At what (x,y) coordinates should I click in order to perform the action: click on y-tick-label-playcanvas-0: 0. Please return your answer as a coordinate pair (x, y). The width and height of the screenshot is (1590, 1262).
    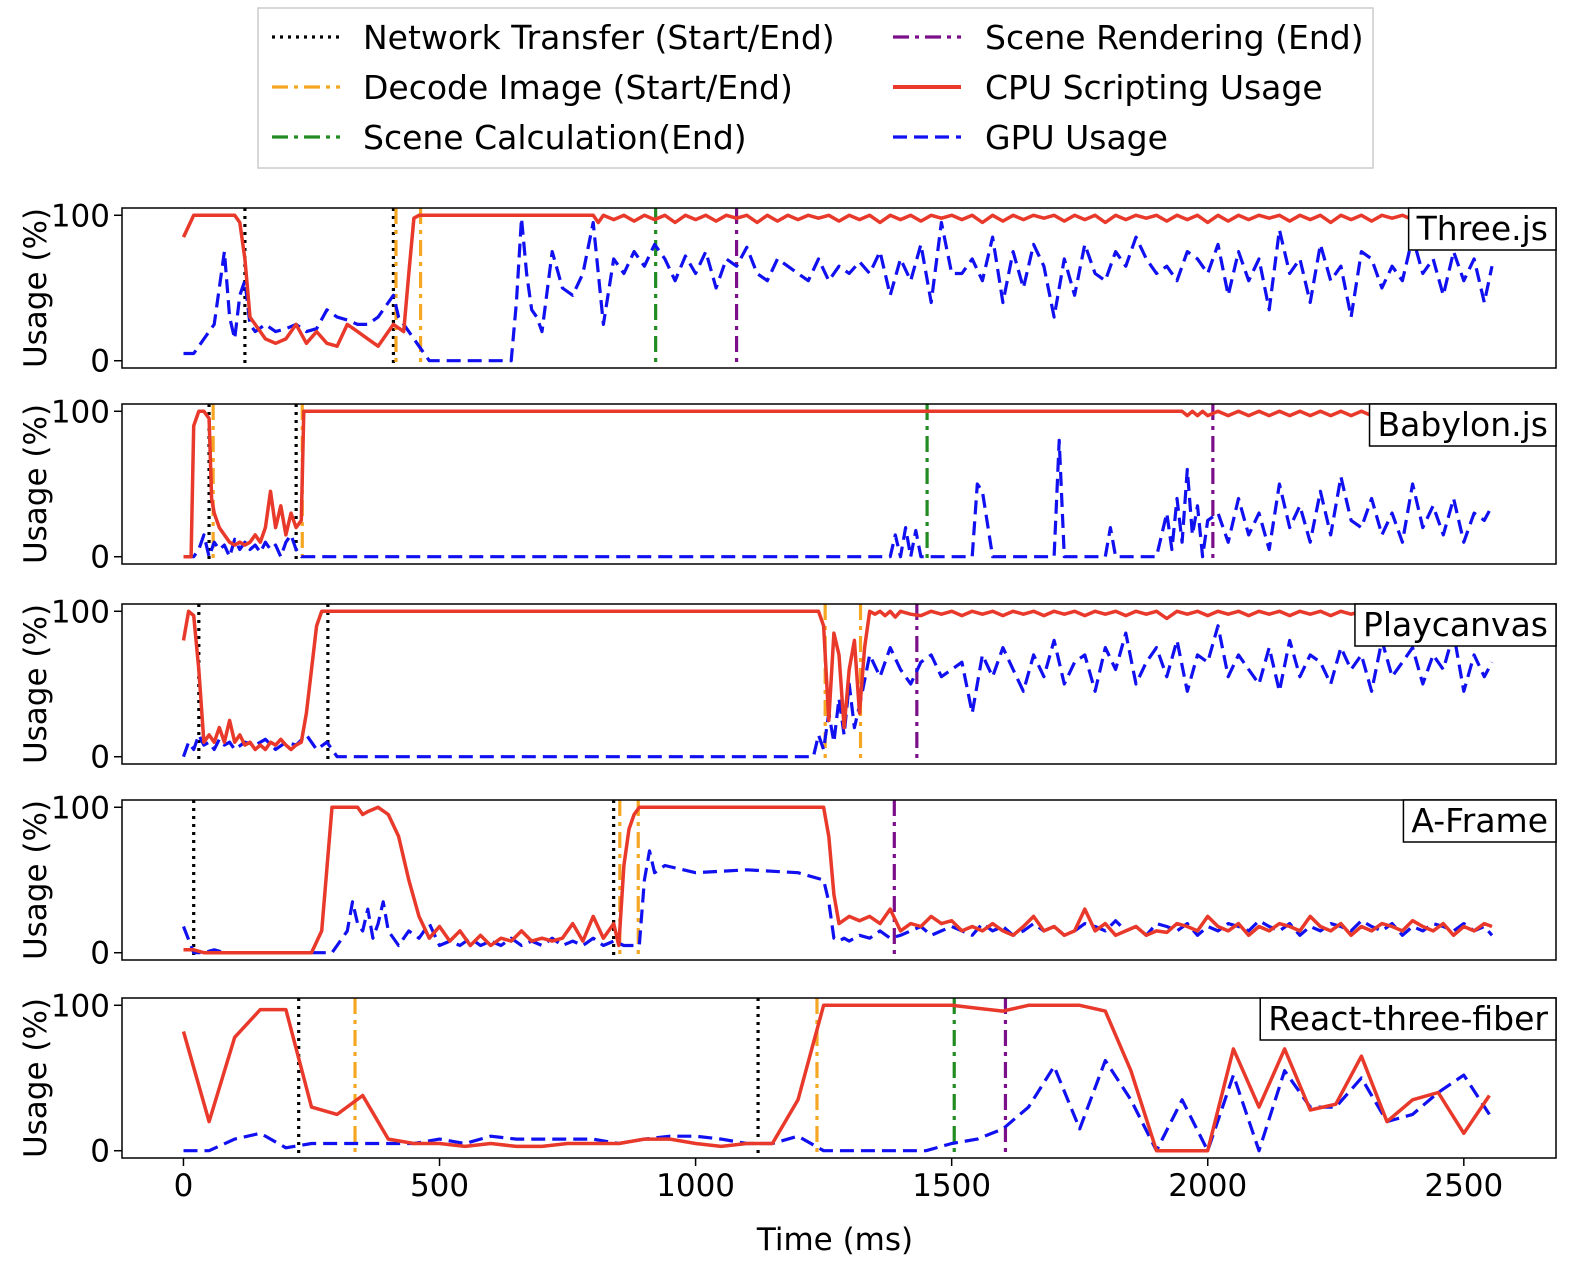
    Looking at the image, I should click on (100, 758).